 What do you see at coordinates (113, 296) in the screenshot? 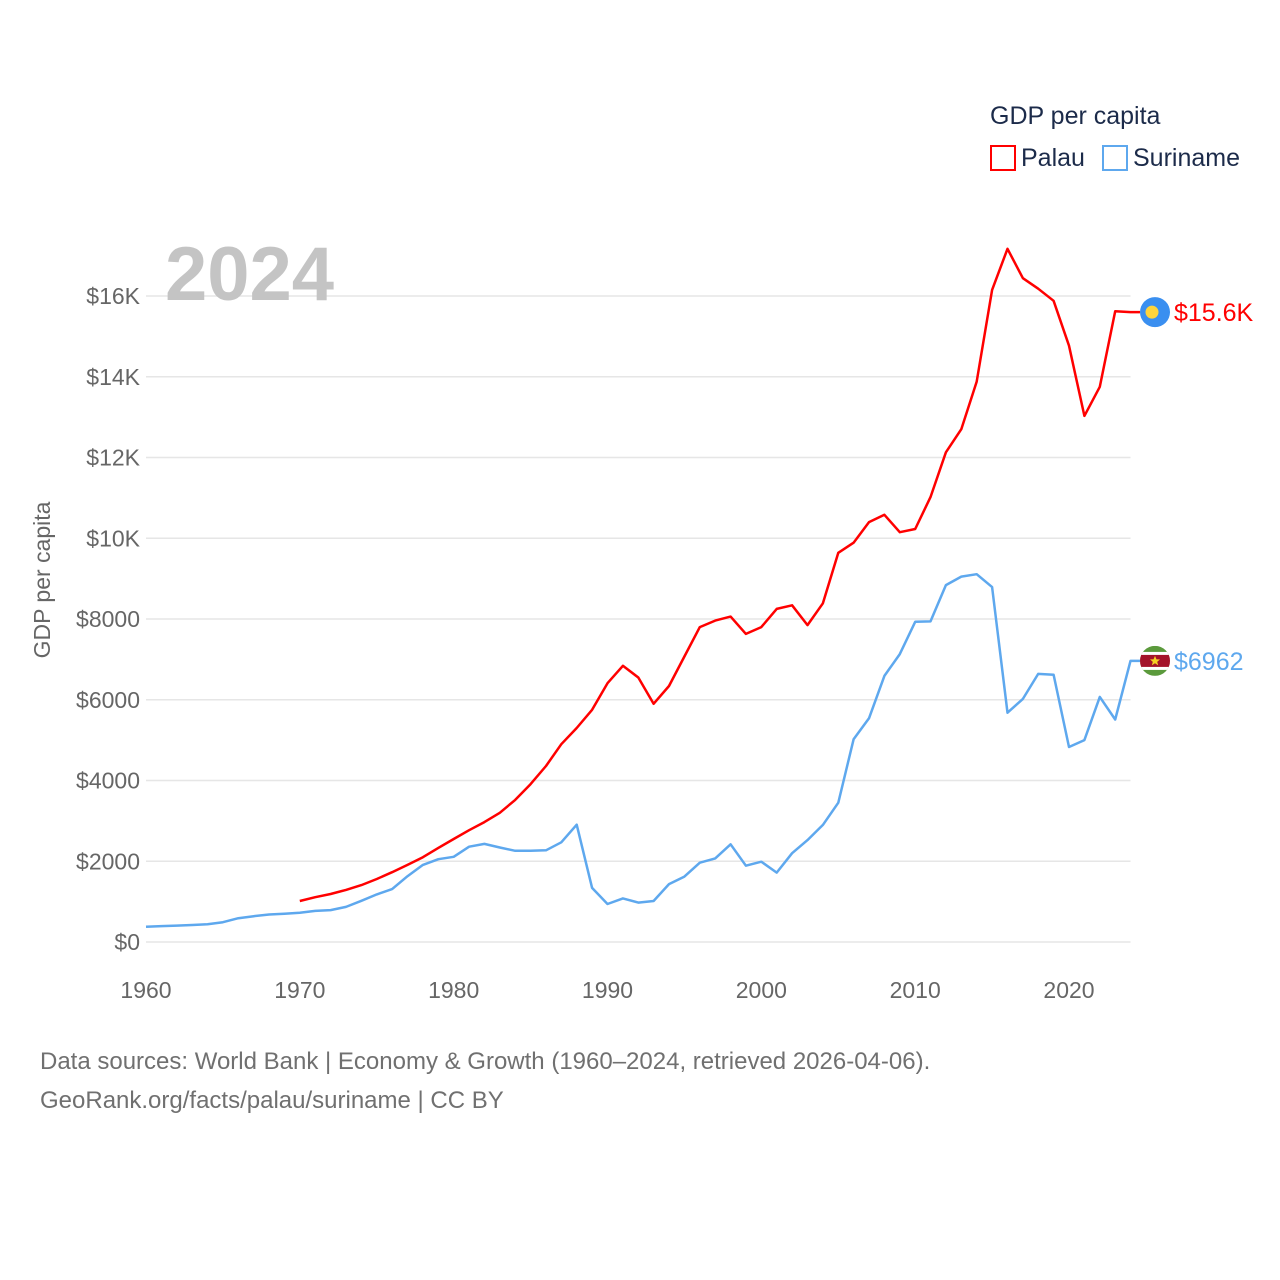
I see `y-tick-label: $16K` at bounding box center [113, 296].